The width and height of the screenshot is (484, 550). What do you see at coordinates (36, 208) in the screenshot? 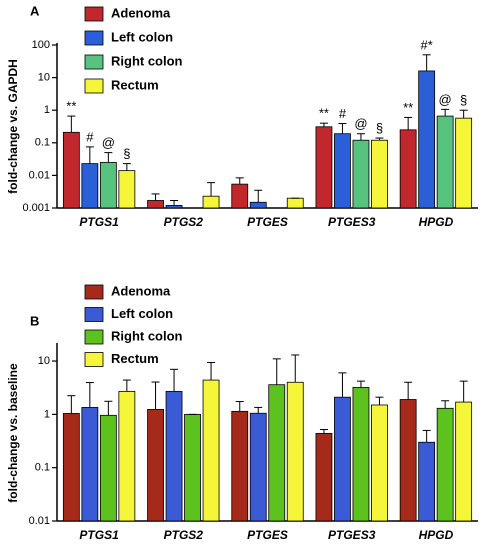
I see `y-tick-label: 0.001` at bounding box center [36, 208].